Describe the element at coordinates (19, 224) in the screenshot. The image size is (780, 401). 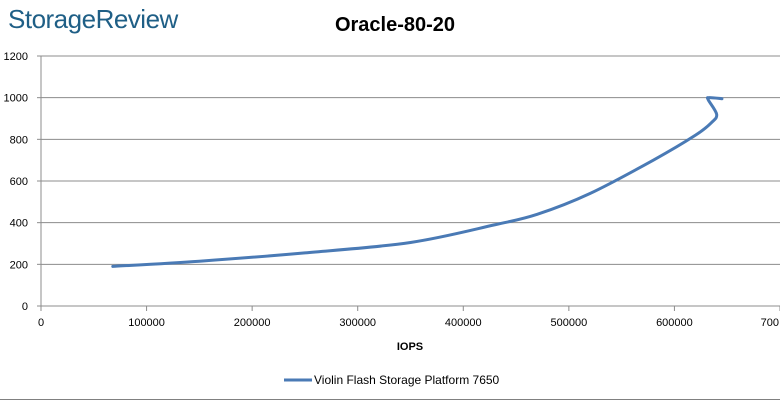
I see `y-tick-label: 400` at that location.